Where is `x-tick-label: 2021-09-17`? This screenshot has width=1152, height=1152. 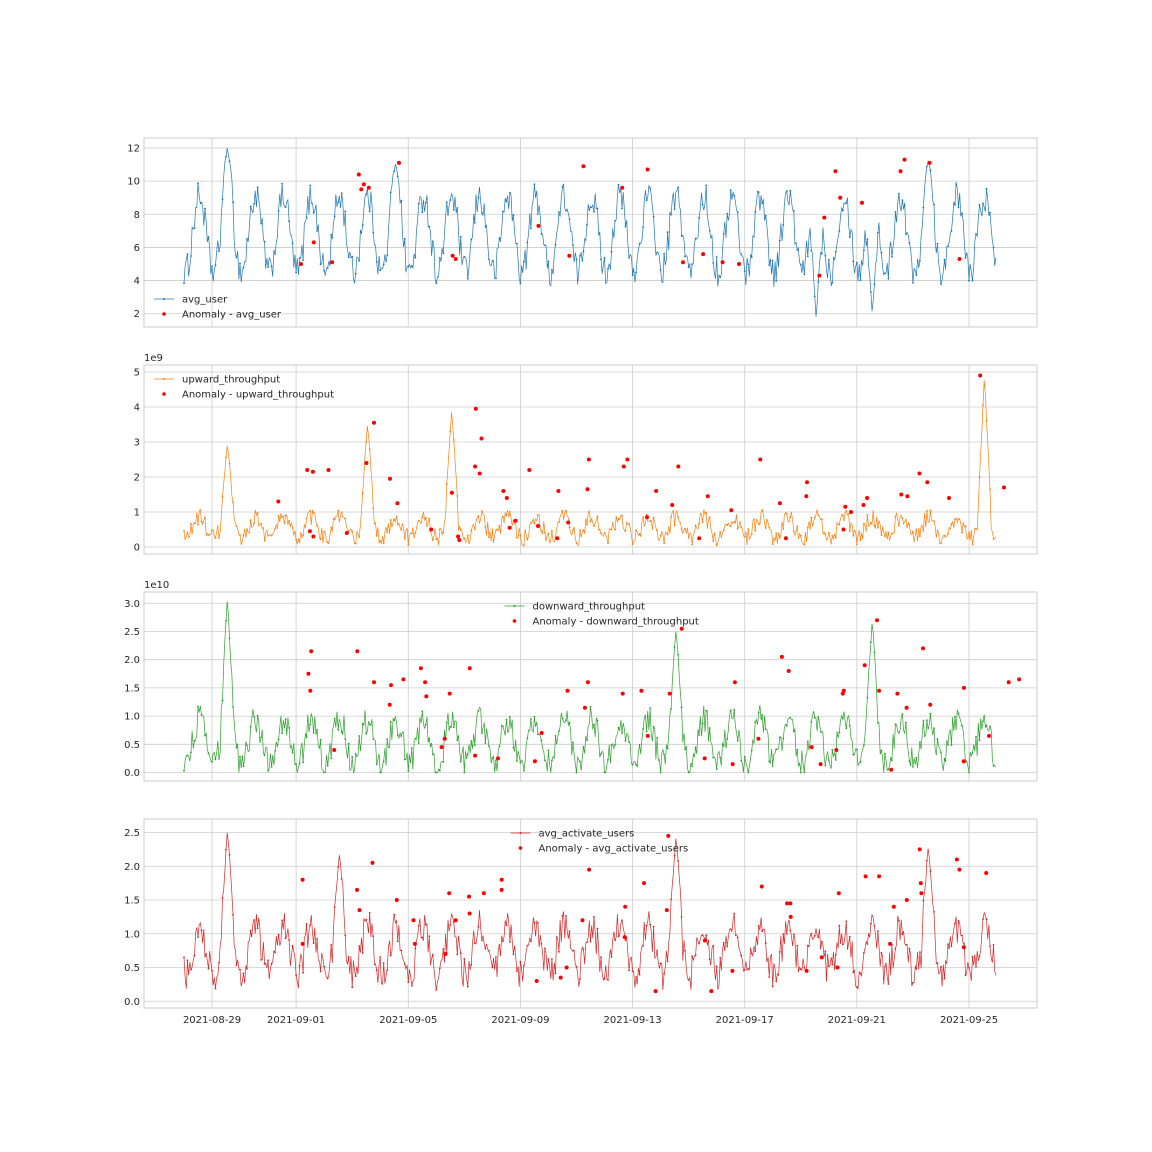
x-tick-label: 2021-09-17 is located at coordinates (745, 1020).